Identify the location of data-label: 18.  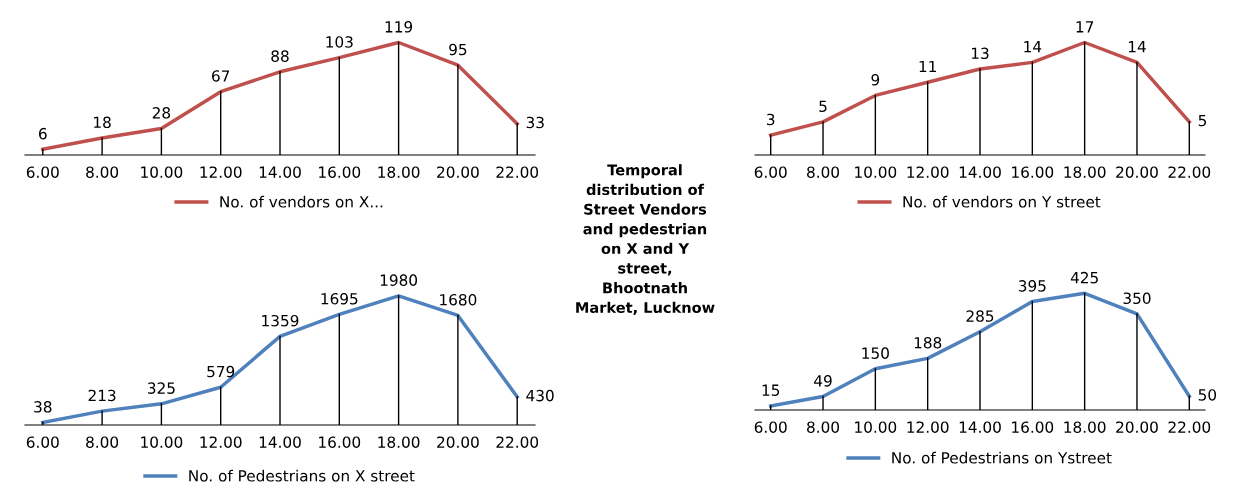
(102, 122).